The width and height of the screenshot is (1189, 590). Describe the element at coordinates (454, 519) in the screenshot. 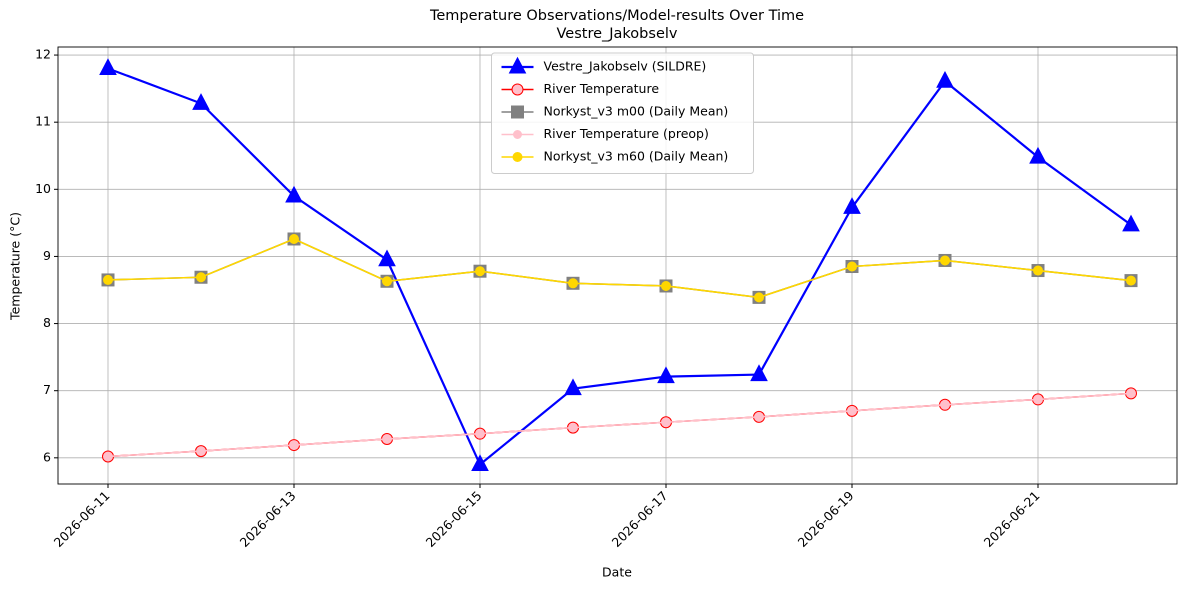

I see `x-tick-label: 2026-06-15` at that location.